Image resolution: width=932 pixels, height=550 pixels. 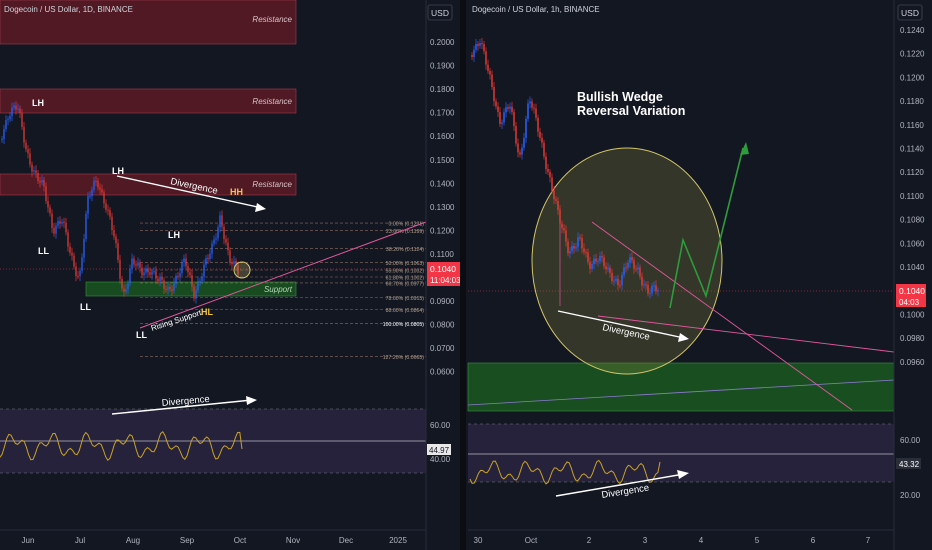 What do you see at coordinates (746, 334) in the screenshot?
I see `wedge-lower-line` at bounding box center [746, 334].